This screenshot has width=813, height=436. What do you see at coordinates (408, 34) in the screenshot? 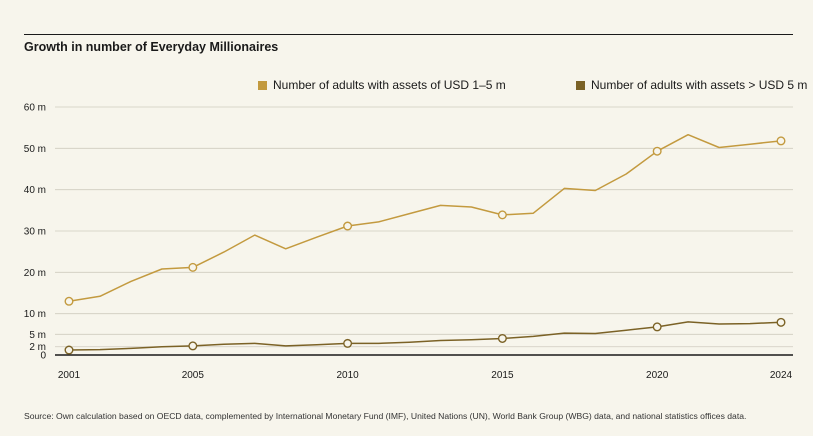
I see `top-rule` at bounding box center [408, 34].